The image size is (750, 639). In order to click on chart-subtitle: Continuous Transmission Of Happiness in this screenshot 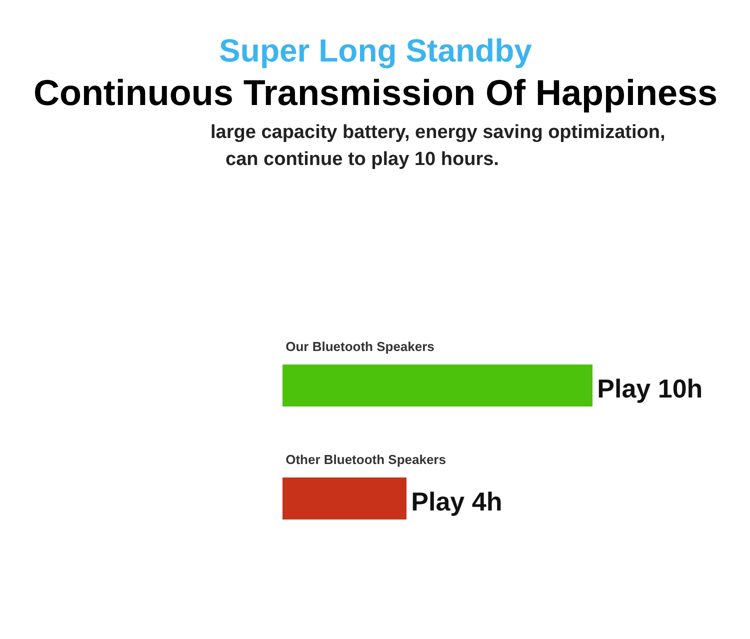, I will do `click(375, 92)`.